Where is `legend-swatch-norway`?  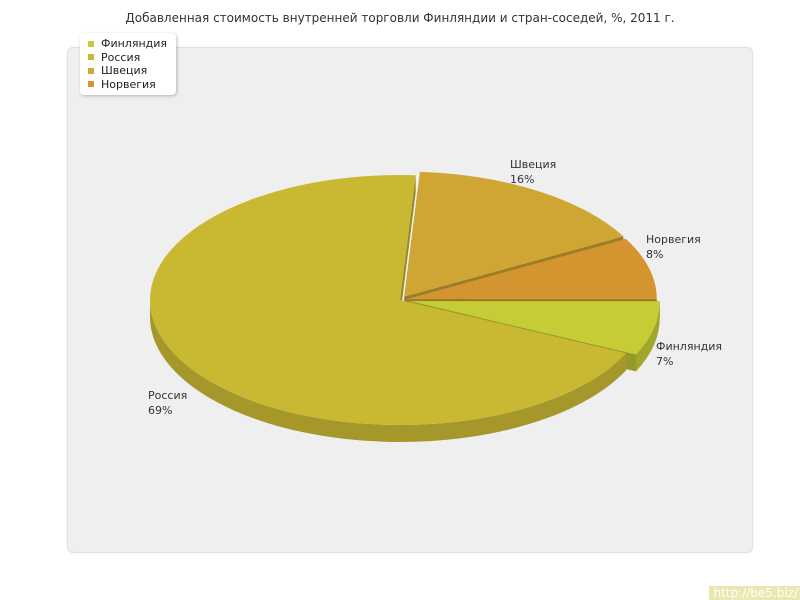
legend-swatch-norway is located at coordinates (91, 84).